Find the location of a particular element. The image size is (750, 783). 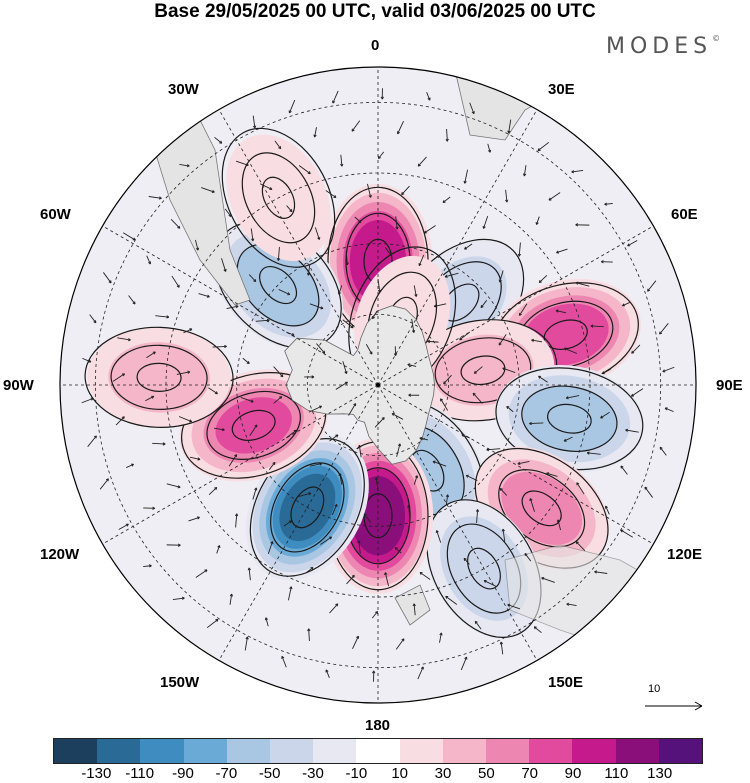

colorbar-tick-label: 30 is located at coordinates (443, 773).